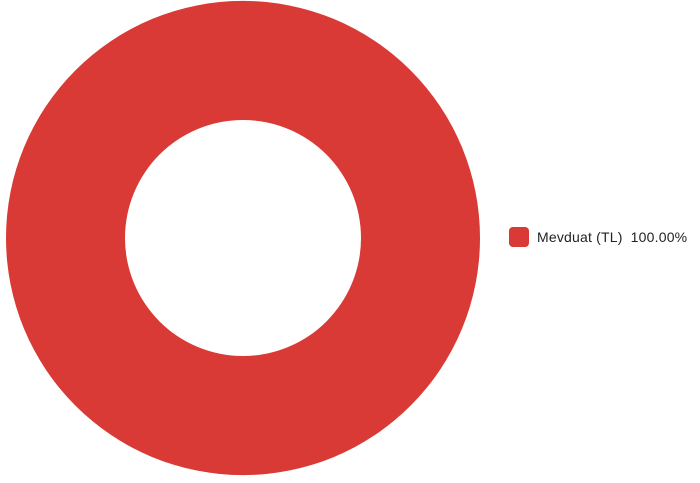 Image resolution: width=700 pixels, height=483 pixels. I want to click on chart-legend: Mevduat (TL) 100.00%, so click(598, 237).